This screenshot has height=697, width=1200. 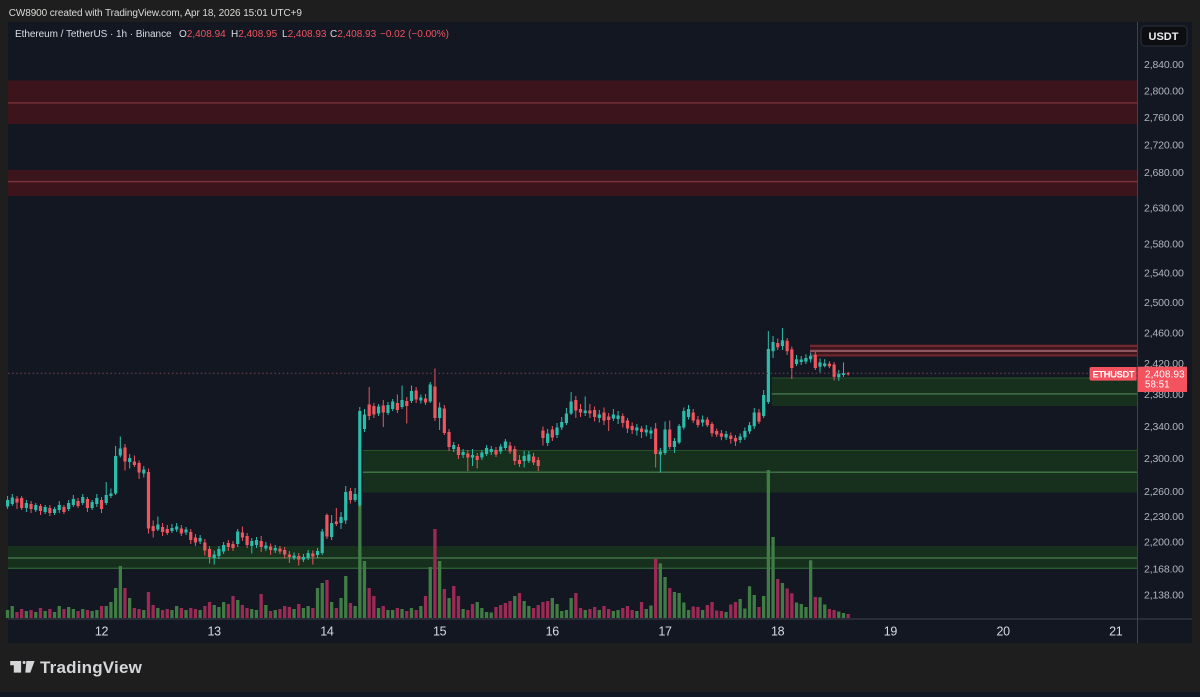 I want to click on svg-text: 2,408.93, so click(x=1165, y=374).